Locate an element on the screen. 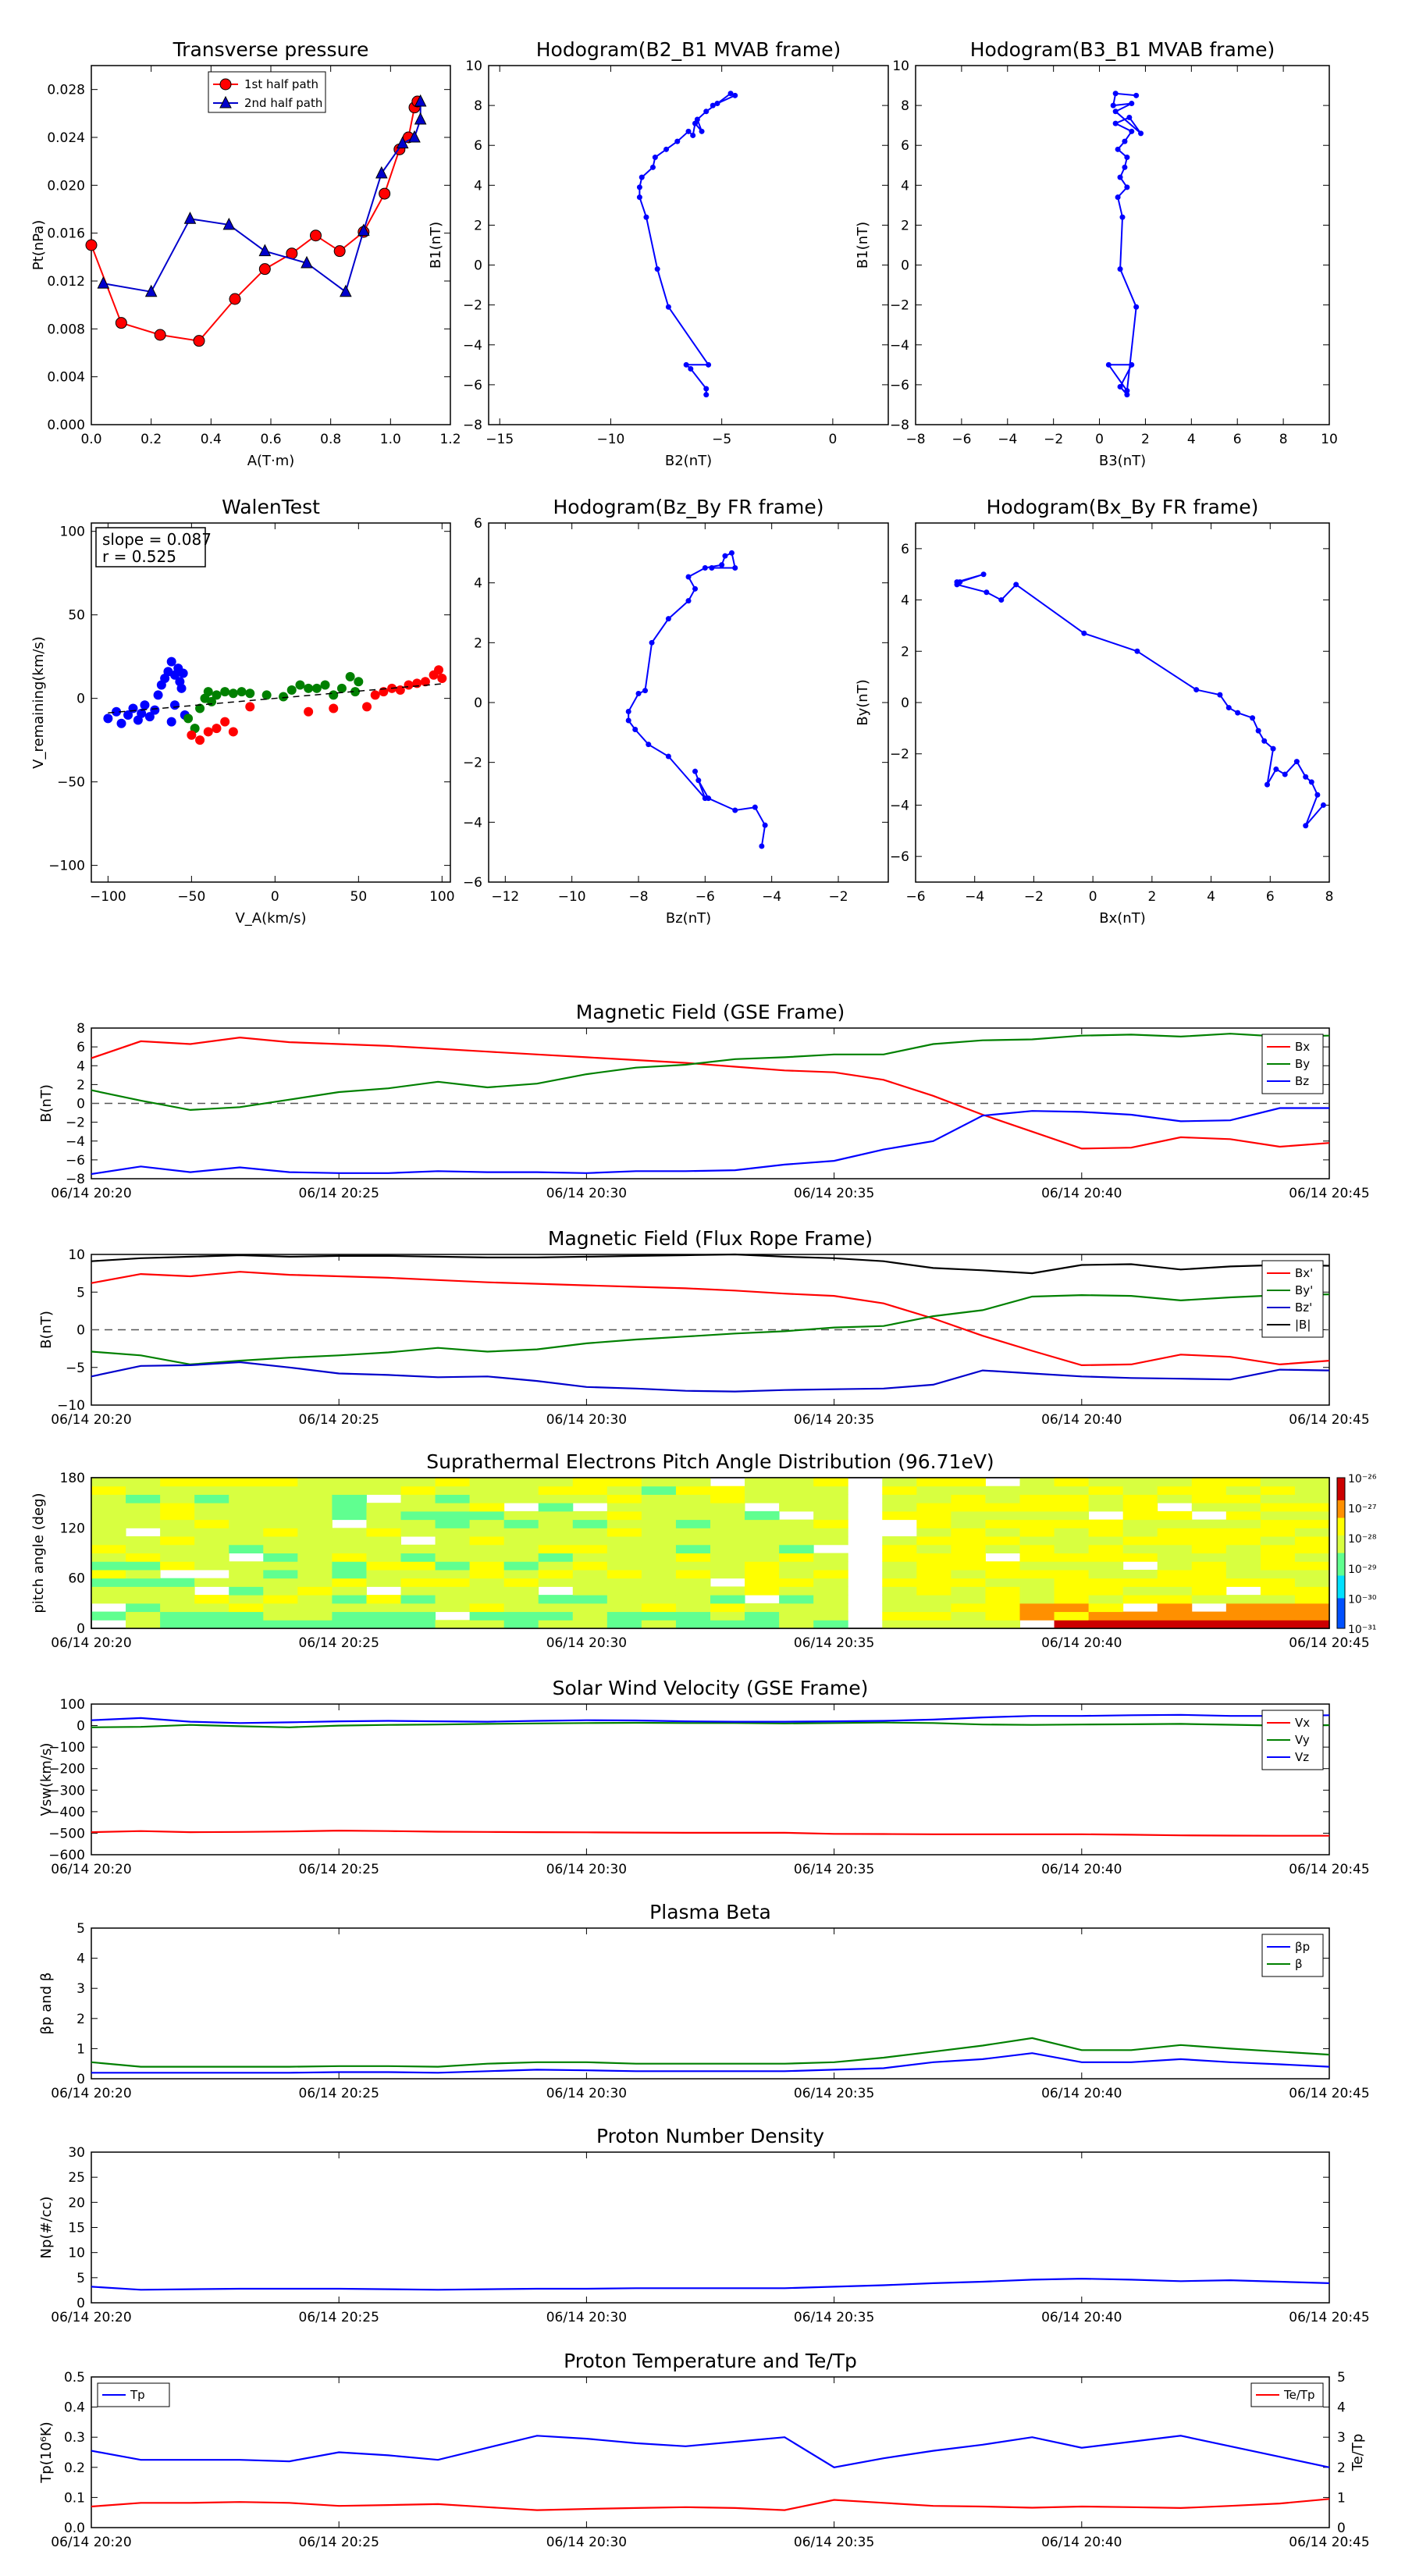 The image size is (1405, 2576). colorbar-frame is located at coordinates (1341, 1553).